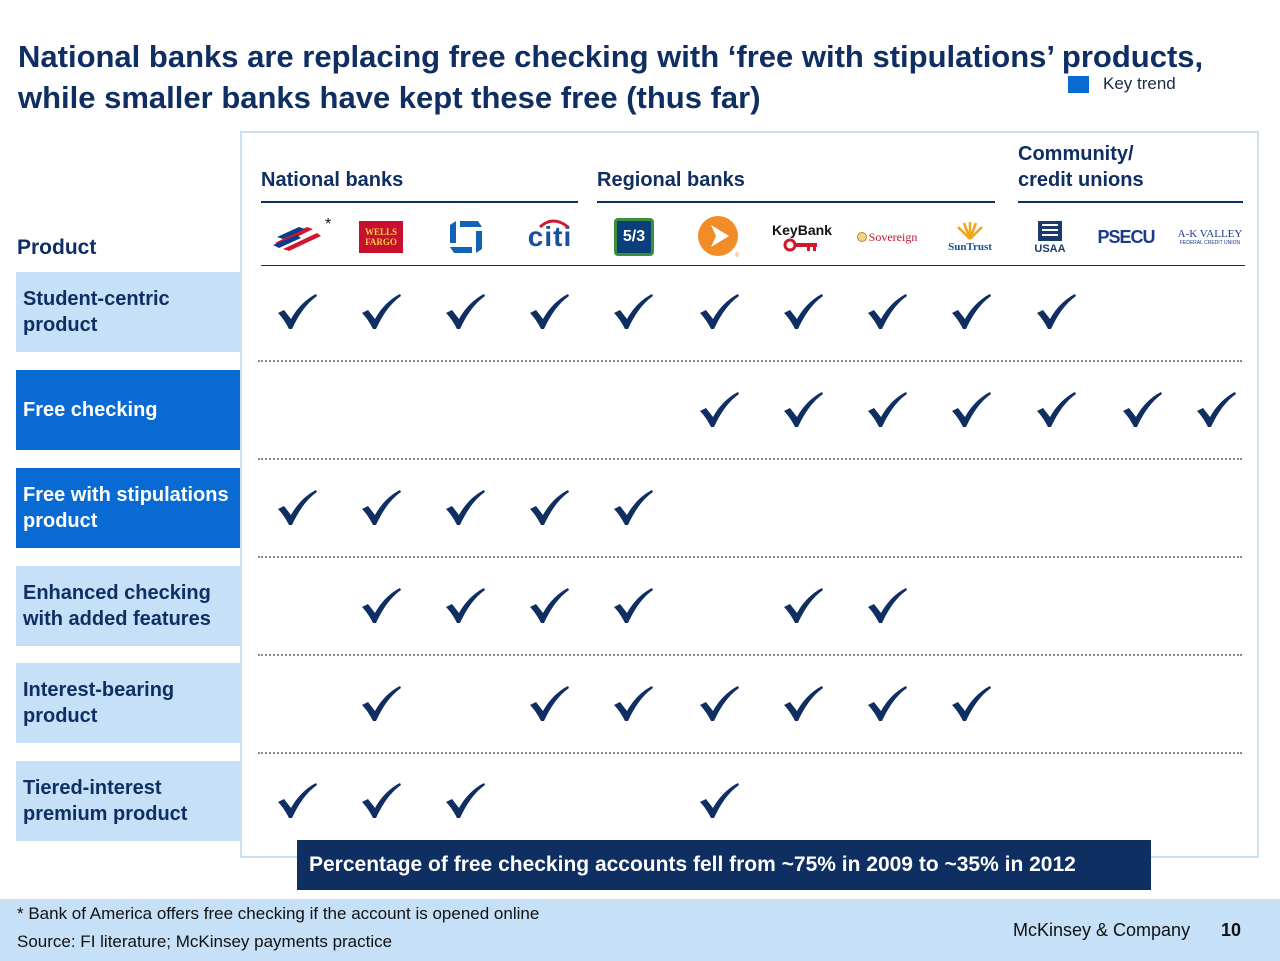 The image size is (1280, 961). Describe the element at coordinates (1050, 249) in the screenshot. I see `usaa-logo-text: USAA` at that location.